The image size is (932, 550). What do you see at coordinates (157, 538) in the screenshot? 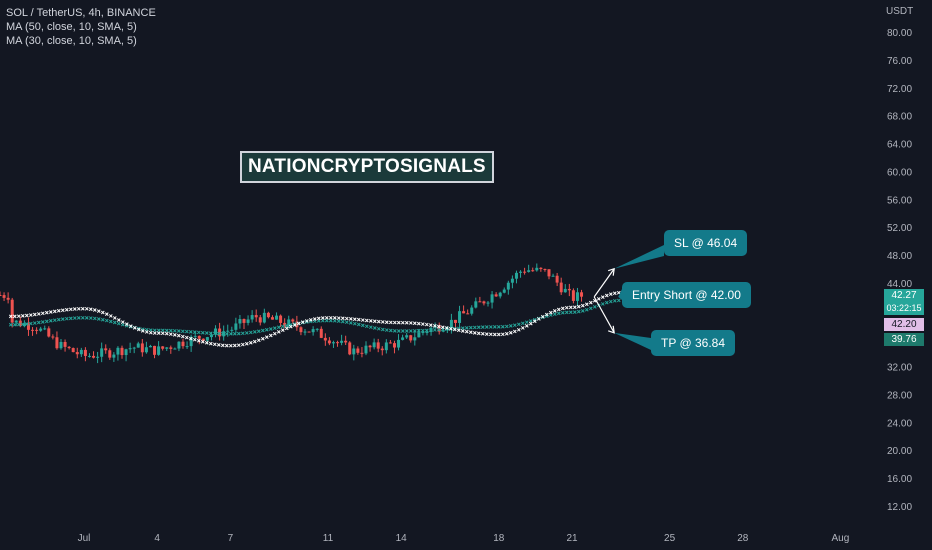
I see `x-tick-label: 4` at bounding box center [157, 538].